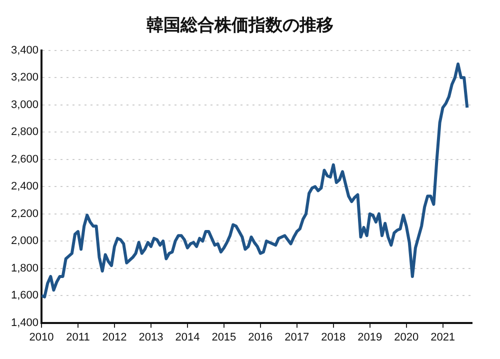  I want to click on x-tick-label: 2011, so click(78, 337).